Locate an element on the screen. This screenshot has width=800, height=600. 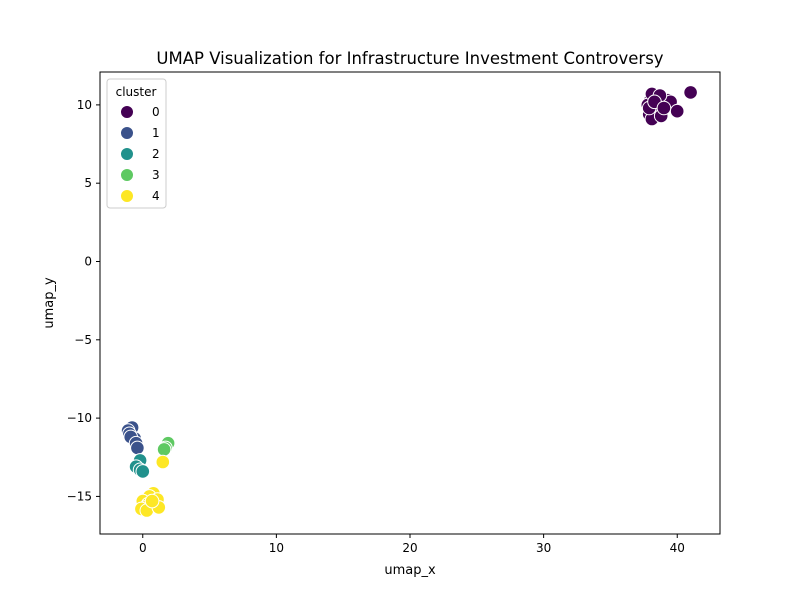
legend: cluster 0 1 2 3 4 is located at coordinates (136, 143).